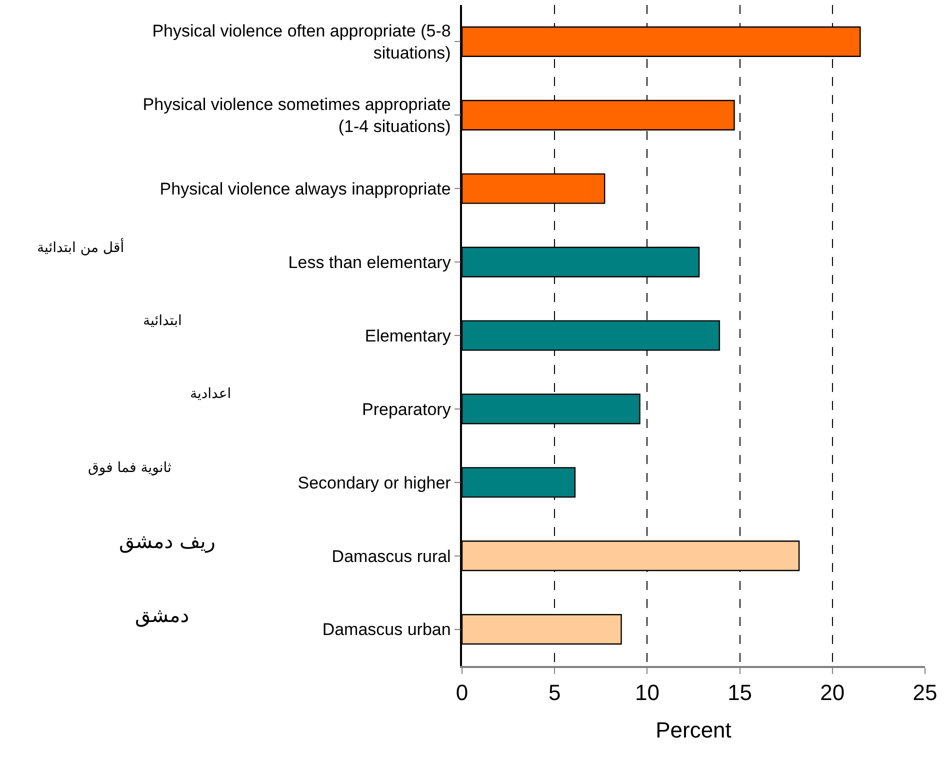 The width and height of the screenshot is (946, 776). Describe the element at coordinates (130, 468) in the screenshot. I see `text: ثانوية فما فوق` at that location.